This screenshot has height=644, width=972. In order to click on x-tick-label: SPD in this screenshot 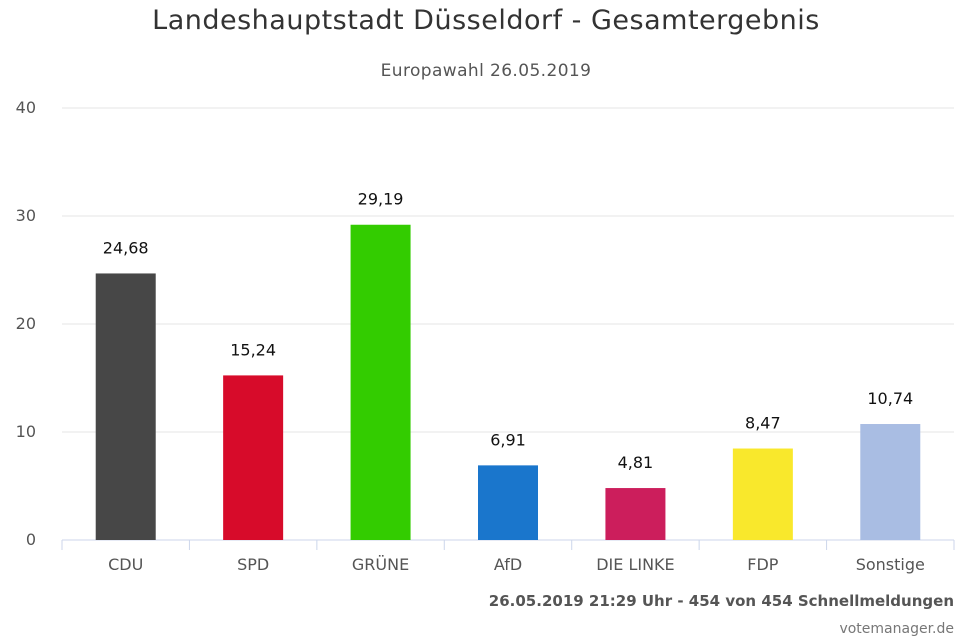, I will do `click(253, 564)`.